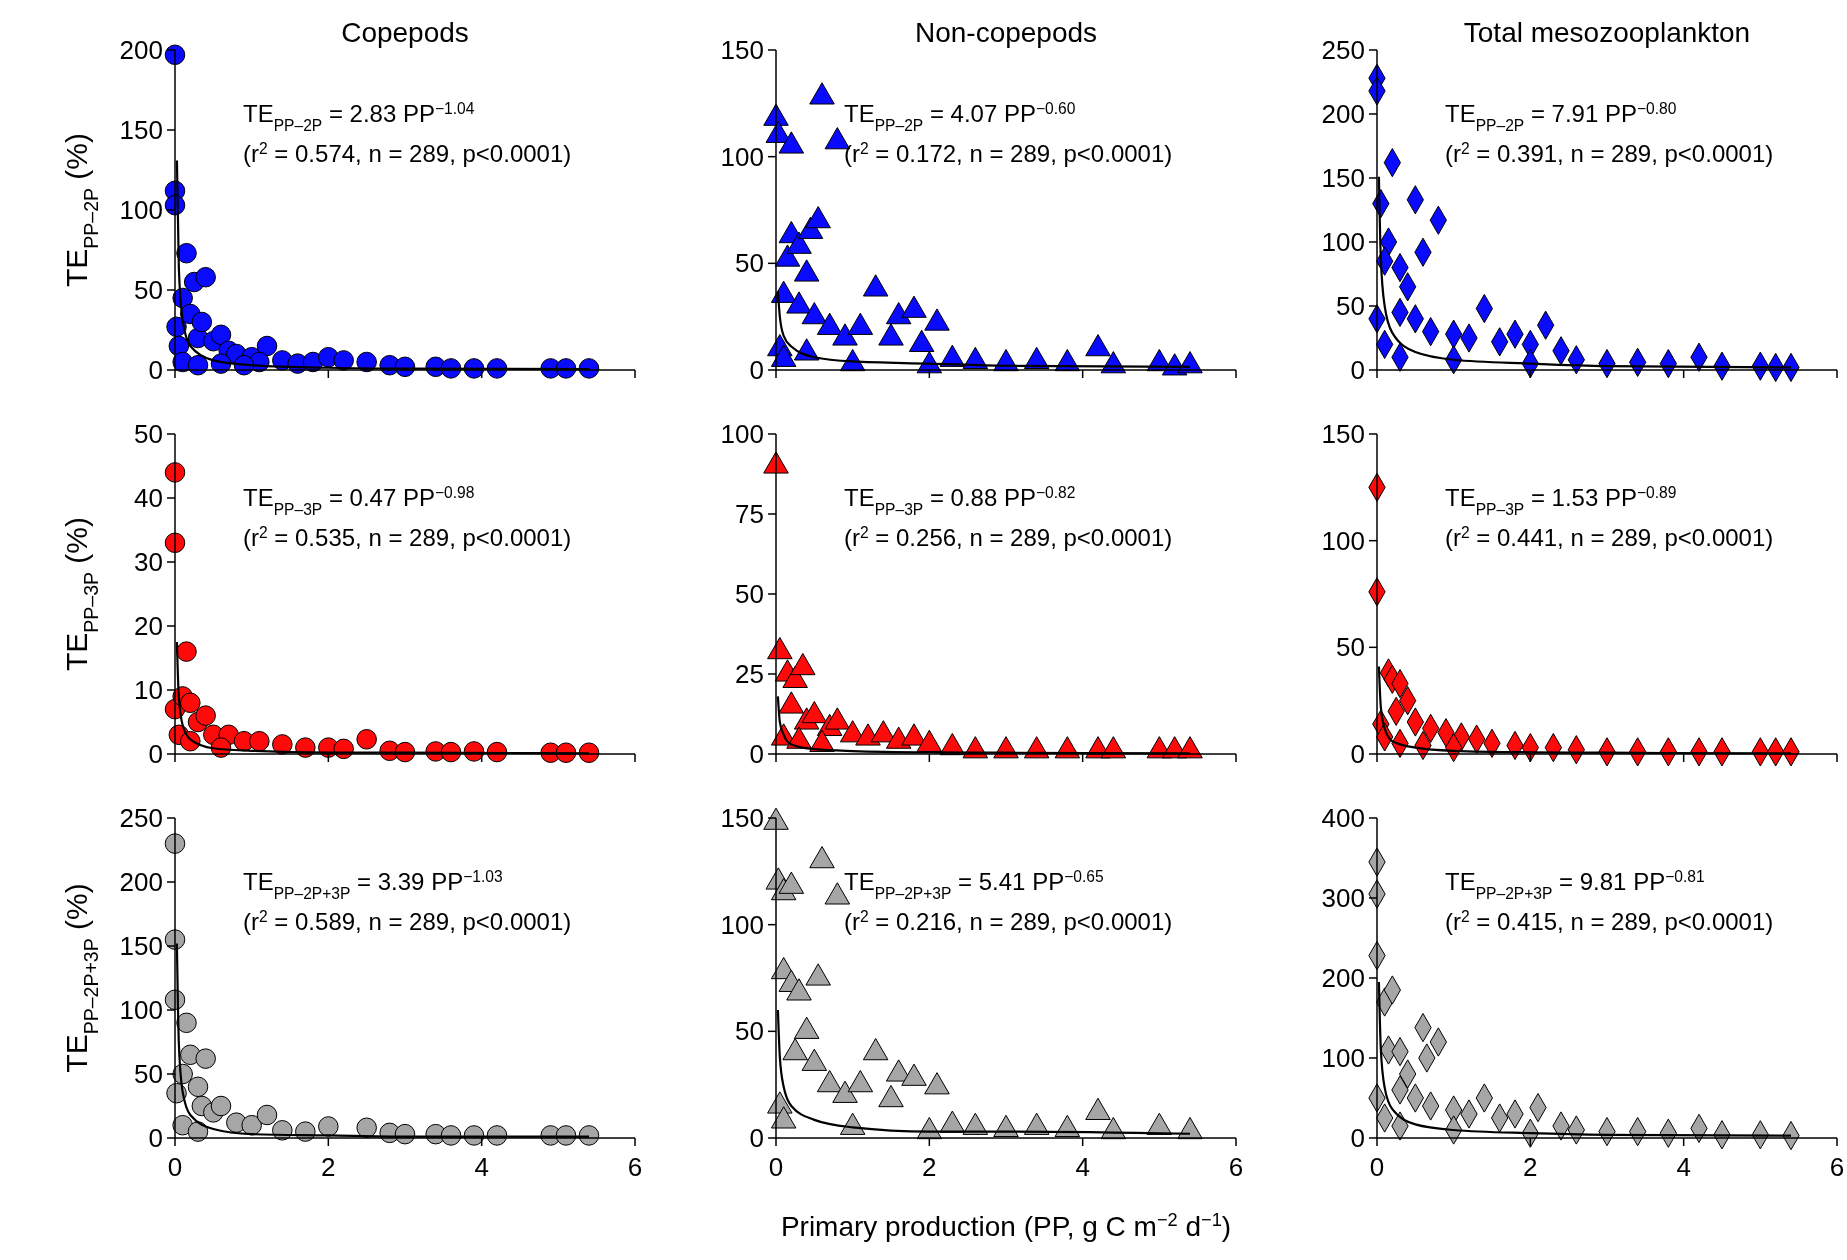 The image size is (1847, 1260). What do you see at coordinates (1575, 884) in the screenshot?
I see `annotation: TE$_{PP–2P+3P}$ = 9.81 PP$^{−0.81}$` at bounding box center [1575, 884].